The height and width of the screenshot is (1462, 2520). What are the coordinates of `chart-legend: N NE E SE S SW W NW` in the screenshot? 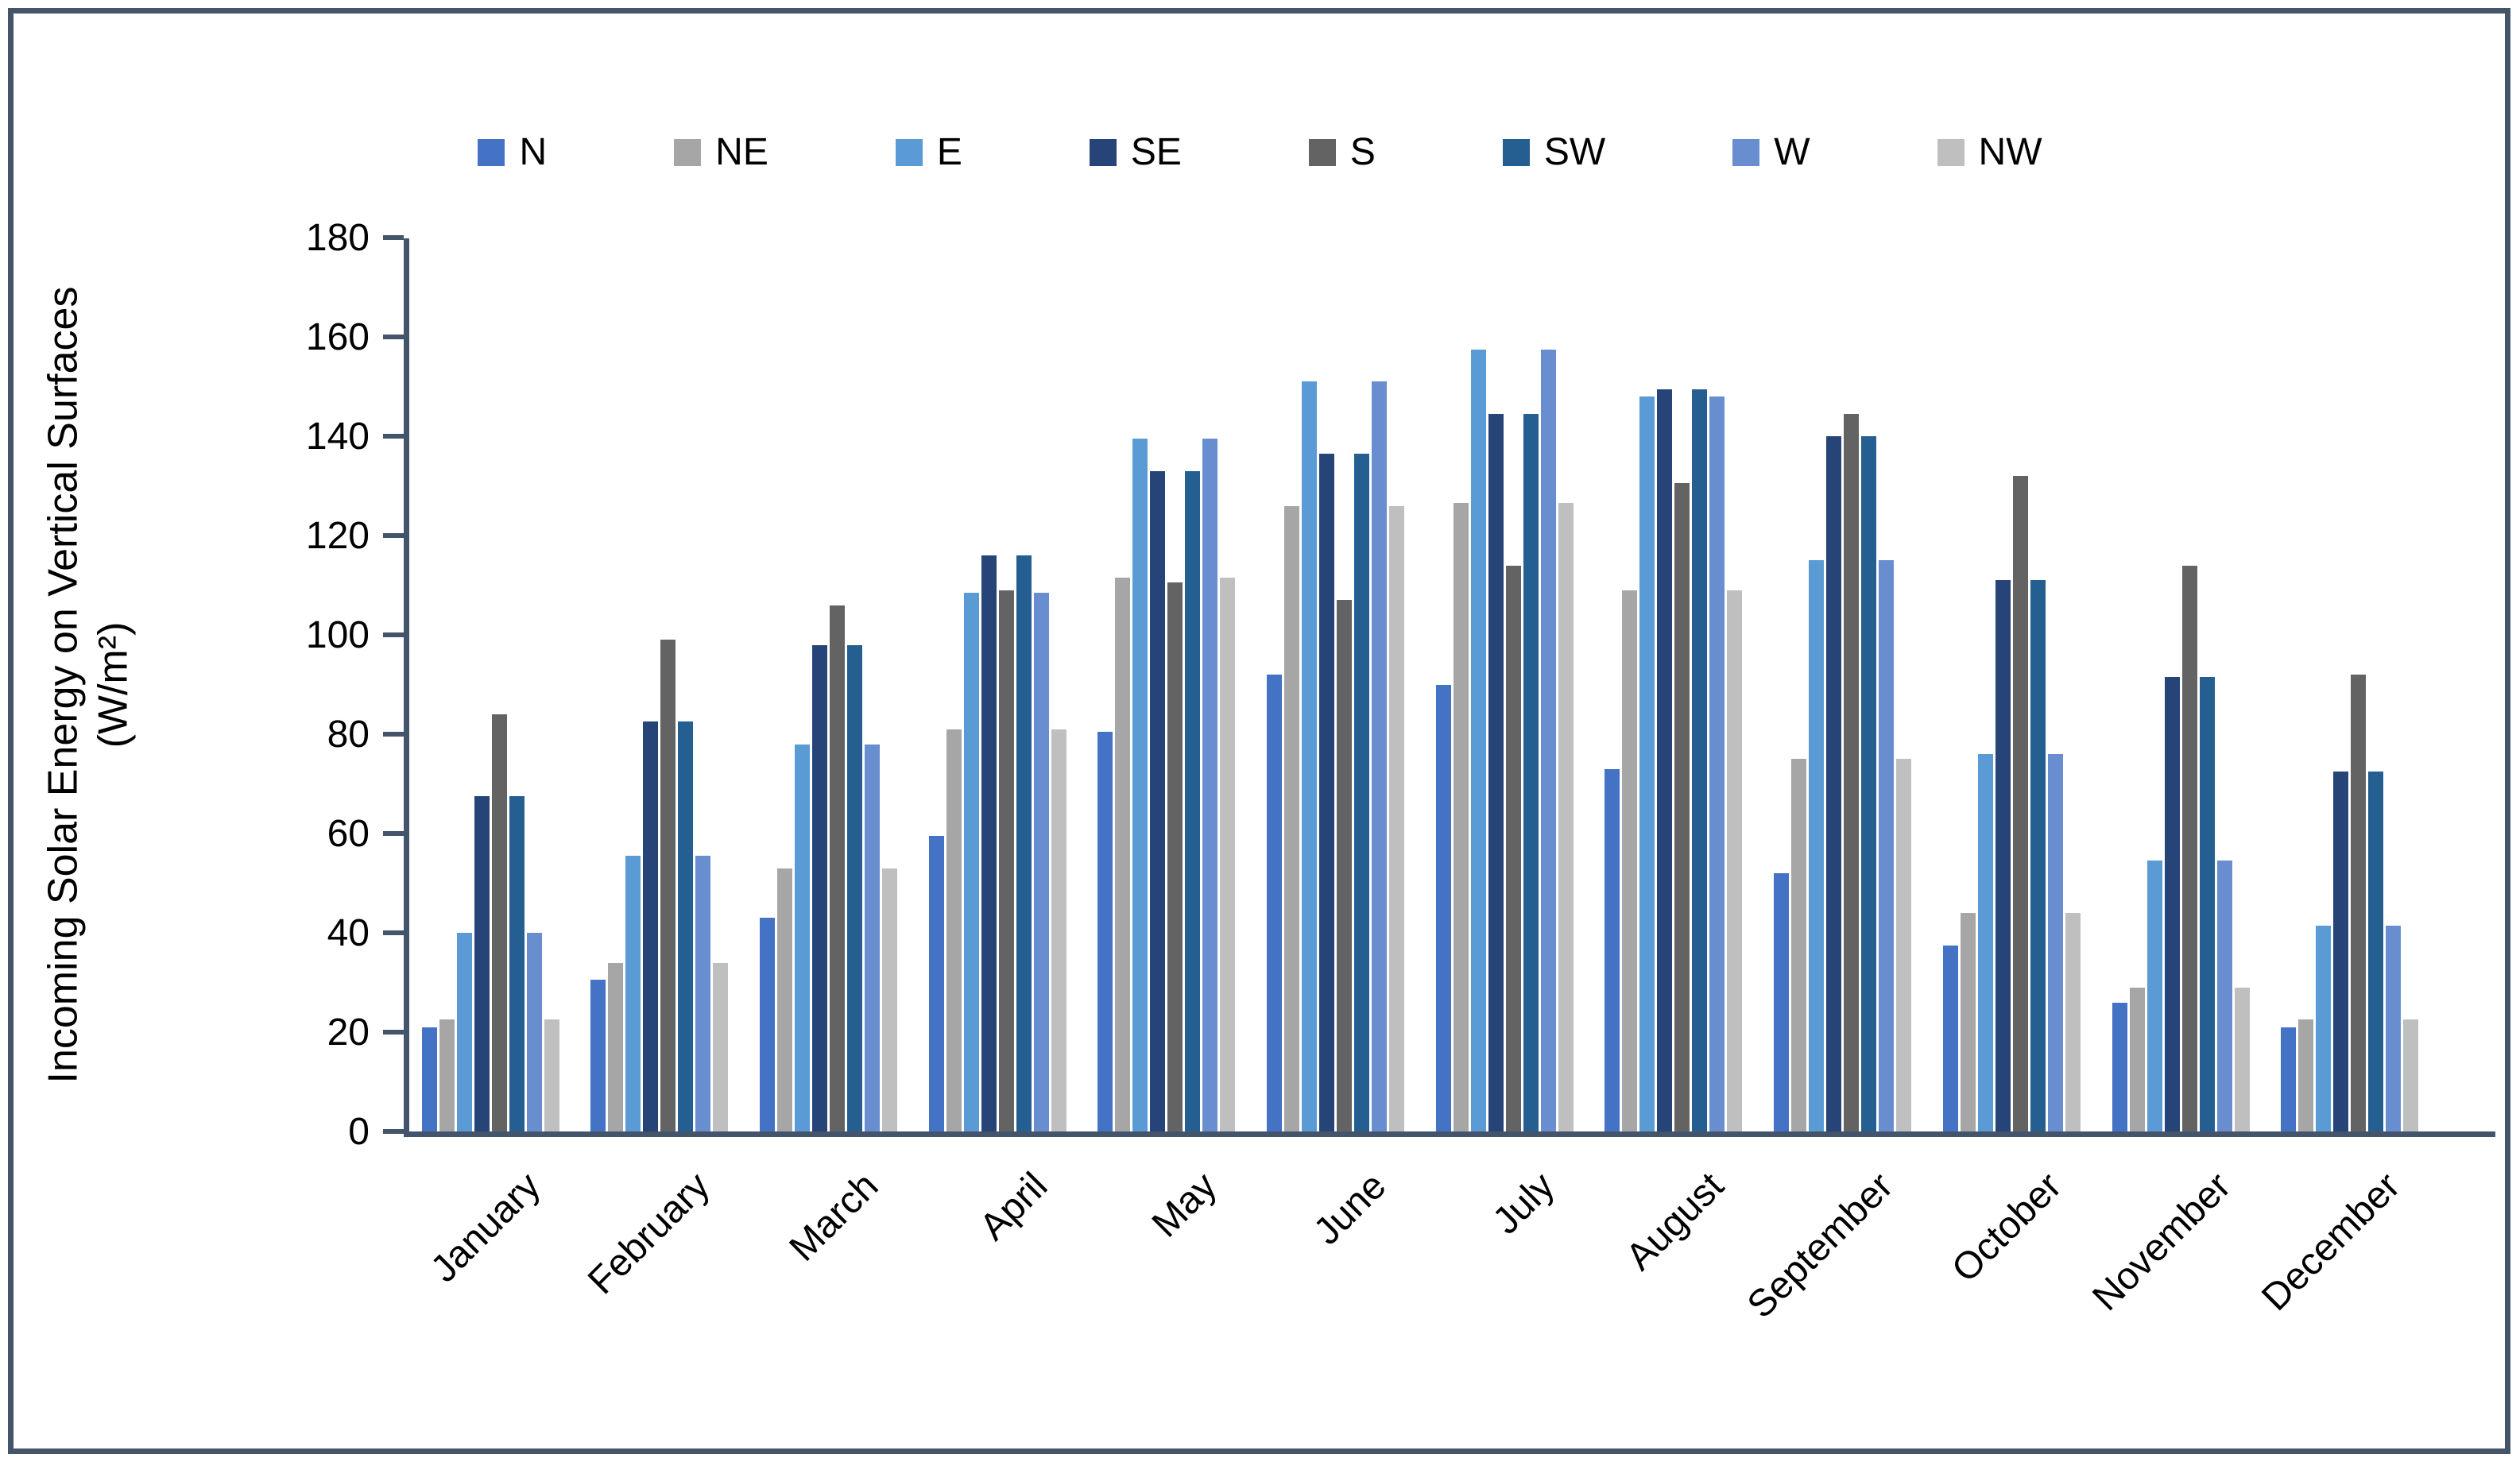 It's located at (1260, 152).